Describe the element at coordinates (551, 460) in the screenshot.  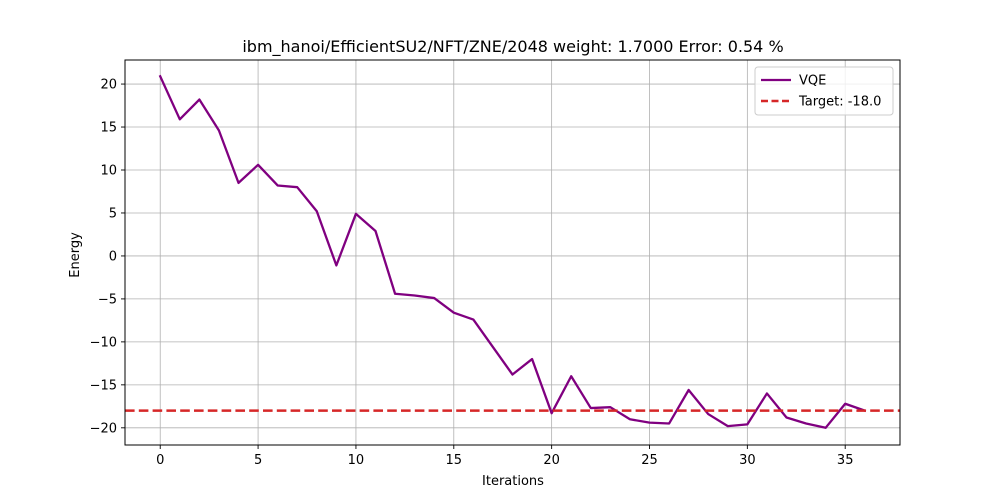
I see `x-tick-label: 20` at that location.